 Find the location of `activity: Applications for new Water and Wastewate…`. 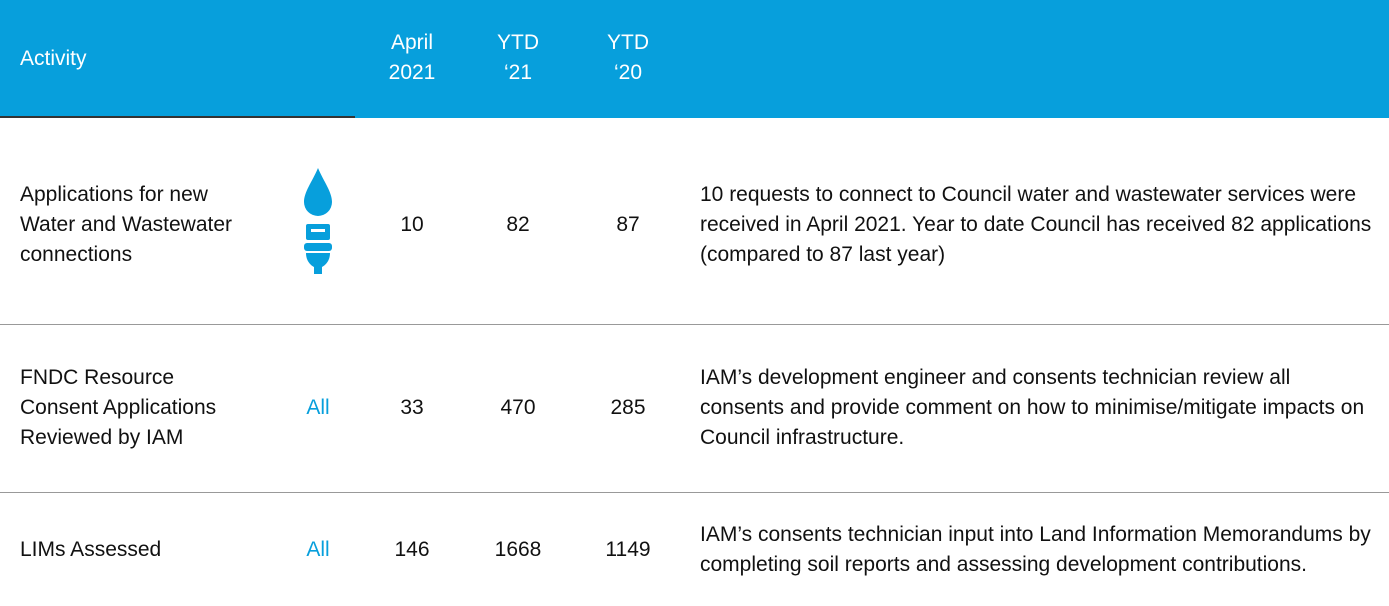

activity: Applications for new Water and Wastewate… is located at coordinates (126, 224).